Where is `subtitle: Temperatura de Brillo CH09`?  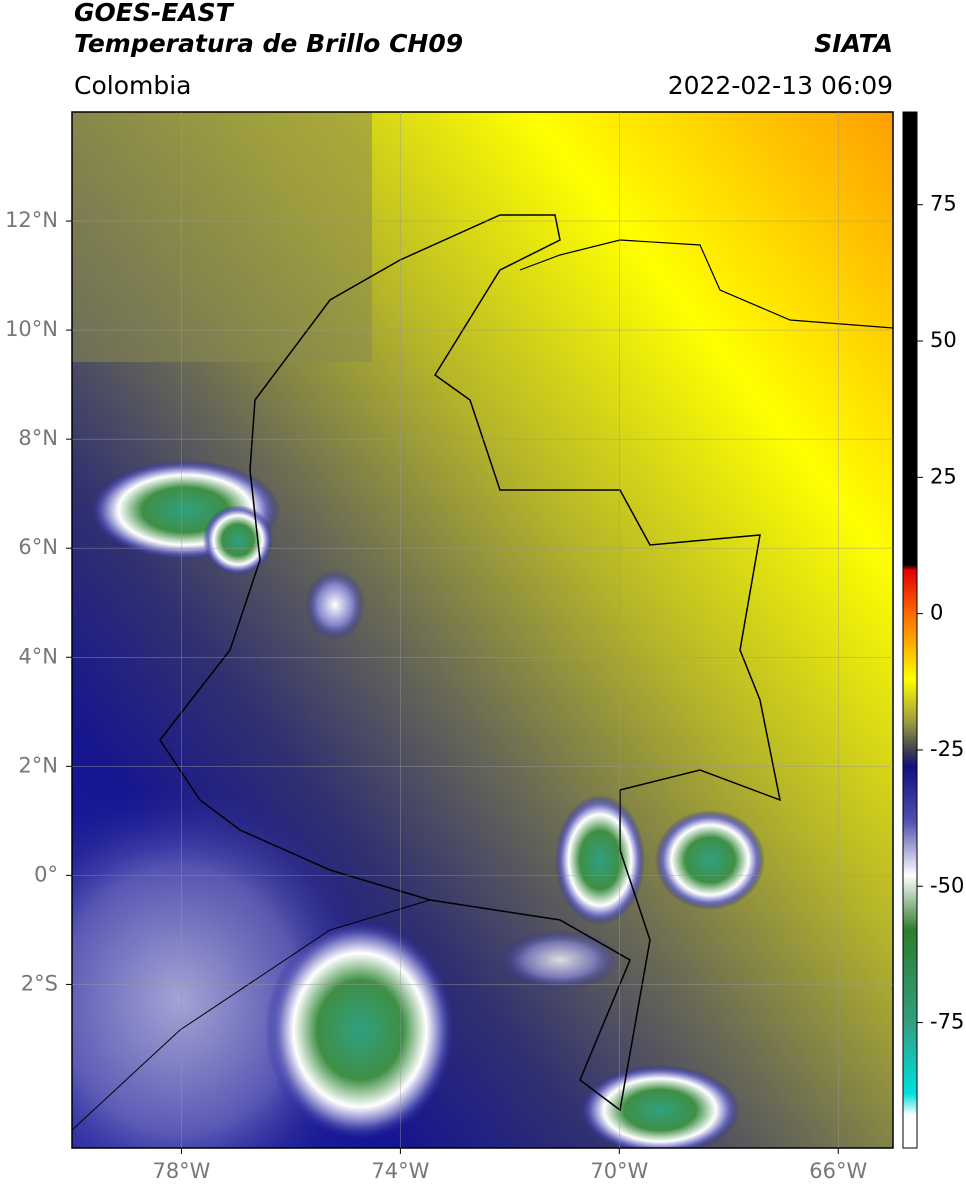
subtitle: Temperatura de Brillo CH09 is located at coordinates (268, 43).